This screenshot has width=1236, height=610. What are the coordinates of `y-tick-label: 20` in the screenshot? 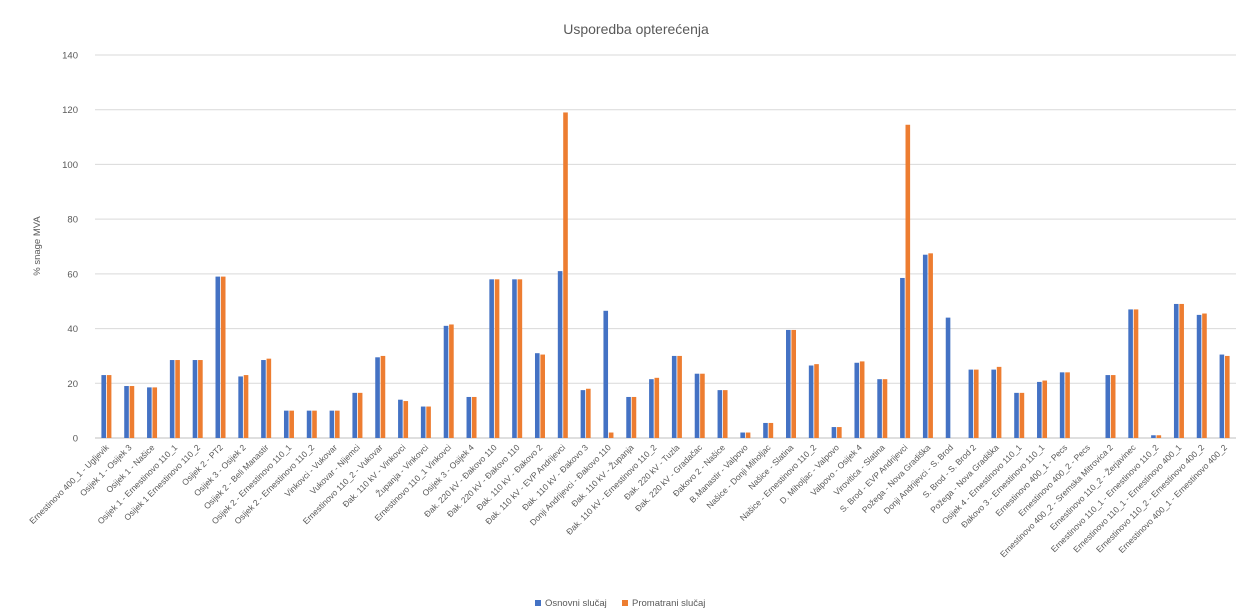 It's located at (72, 384).